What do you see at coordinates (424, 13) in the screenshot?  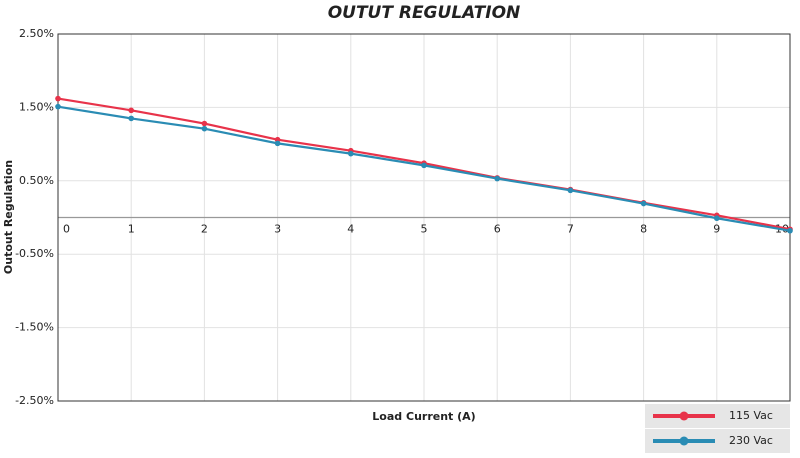 I see `chart-title: OUTUT REGULATION` at bounding box center [424, 13].